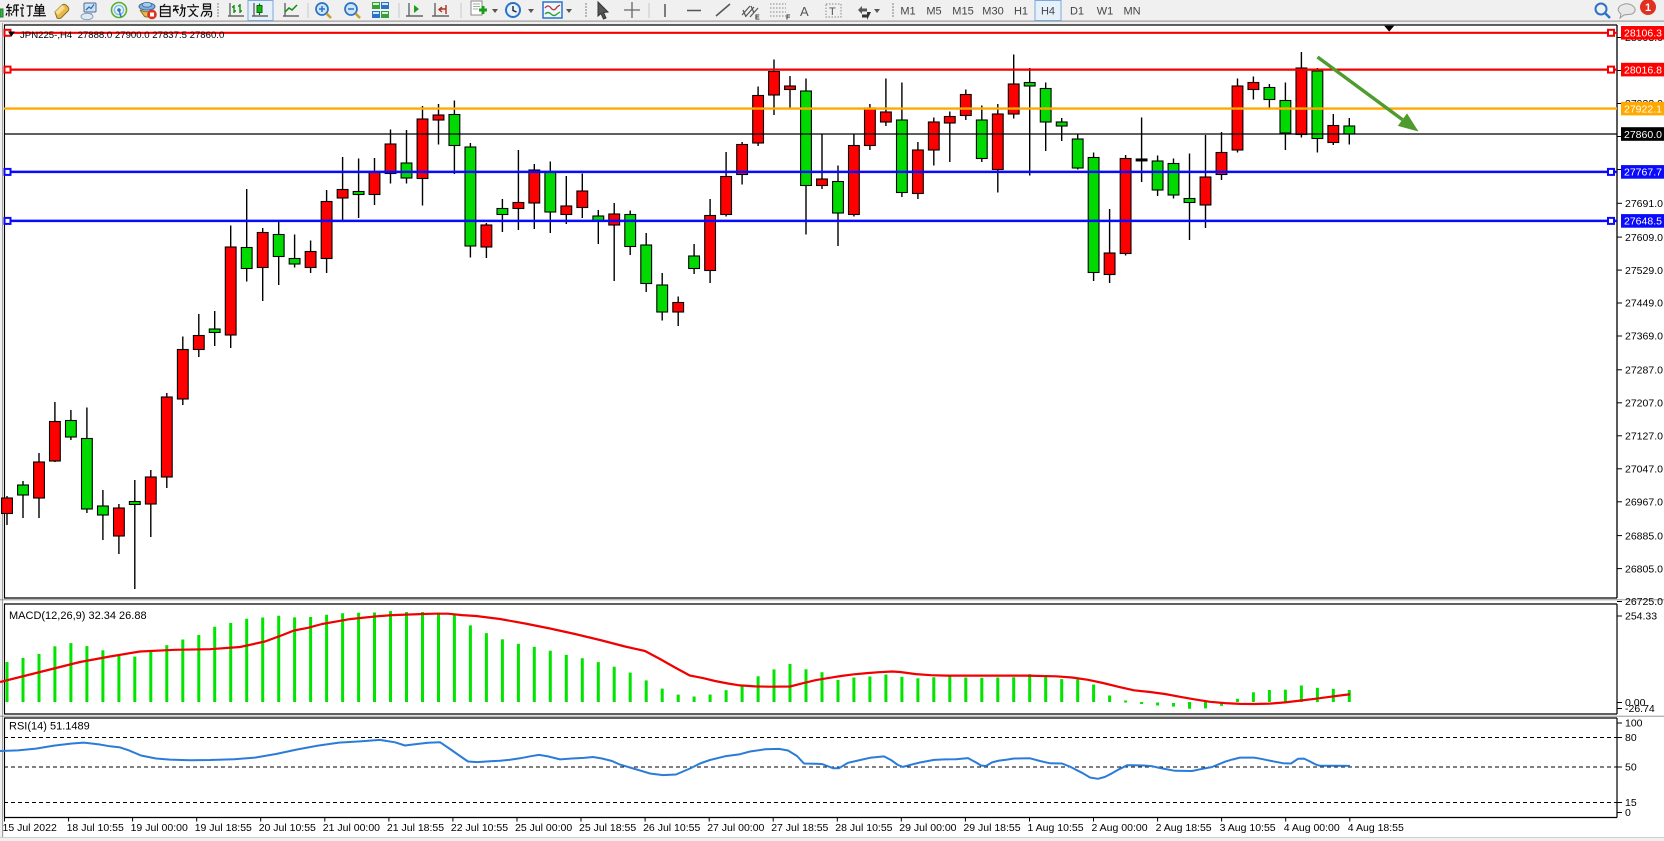  Describe the element at coordinates (1644, 569) in the screenshot. I see `svg-text: 26805.0` at that location.